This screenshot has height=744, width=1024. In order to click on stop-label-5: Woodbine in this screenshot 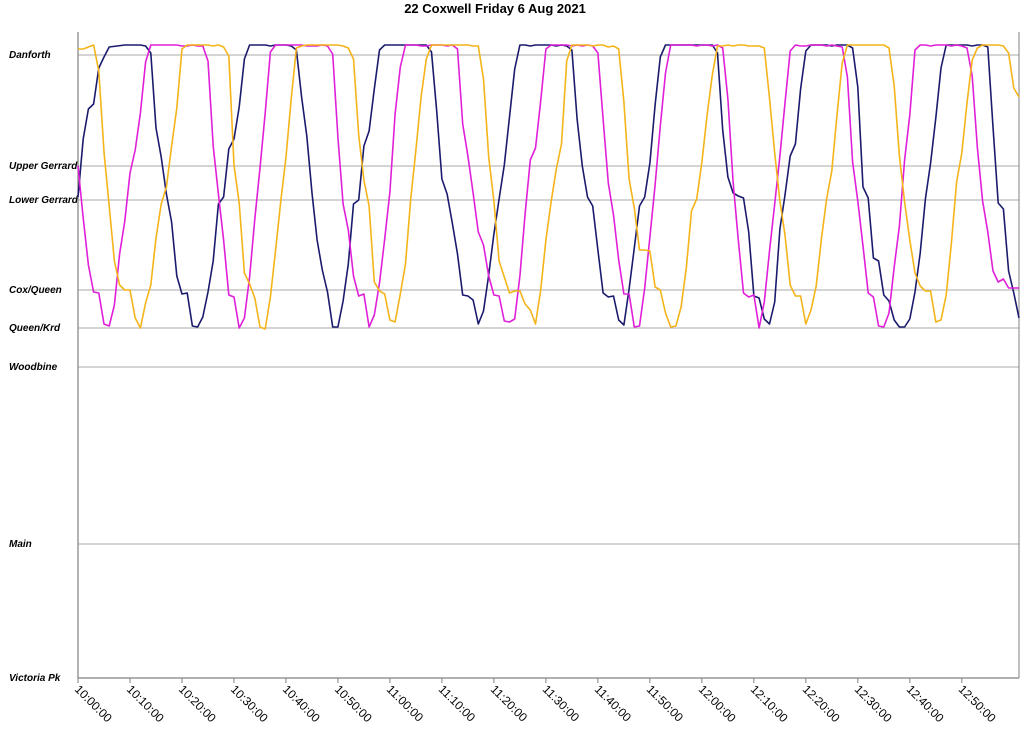, I will do `click(33, 367)`.